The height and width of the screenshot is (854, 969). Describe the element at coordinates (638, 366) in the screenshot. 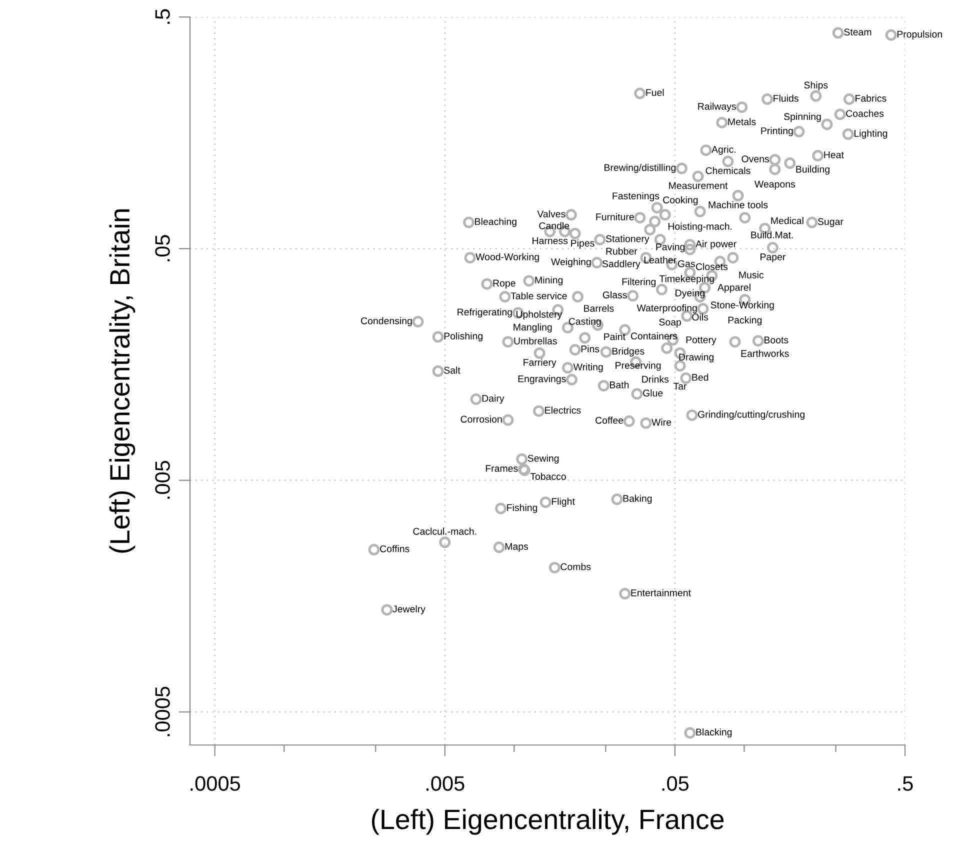

I see `data-label: Preserving` at that location.